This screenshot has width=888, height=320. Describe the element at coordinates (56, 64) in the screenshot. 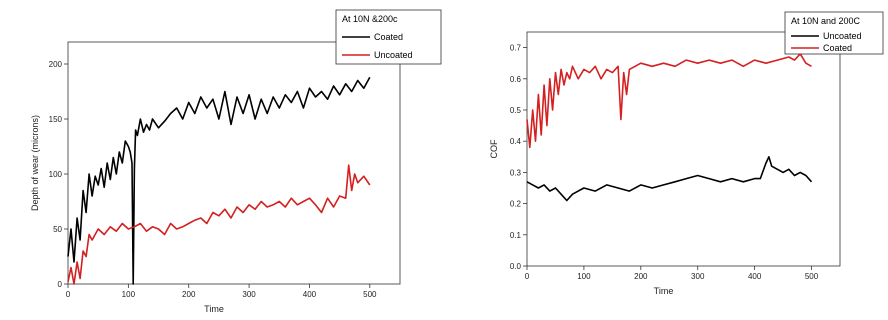

I see `y-tick-label: 200` at that location.